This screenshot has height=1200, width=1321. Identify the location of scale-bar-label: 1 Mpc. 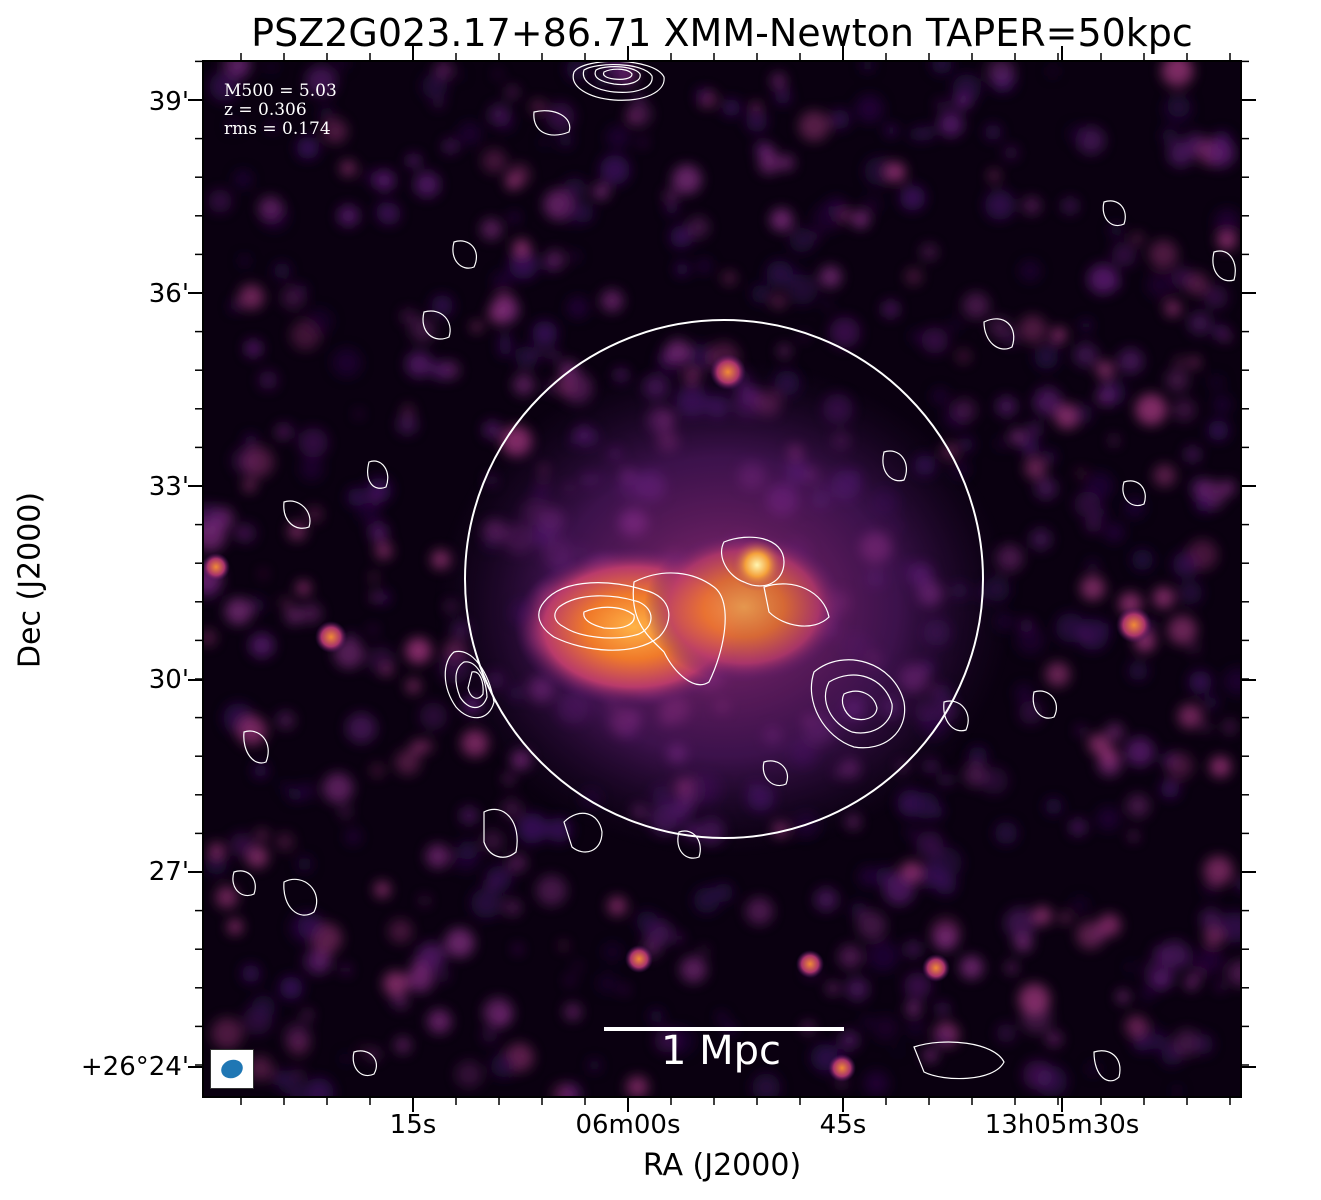
(721, 1051).